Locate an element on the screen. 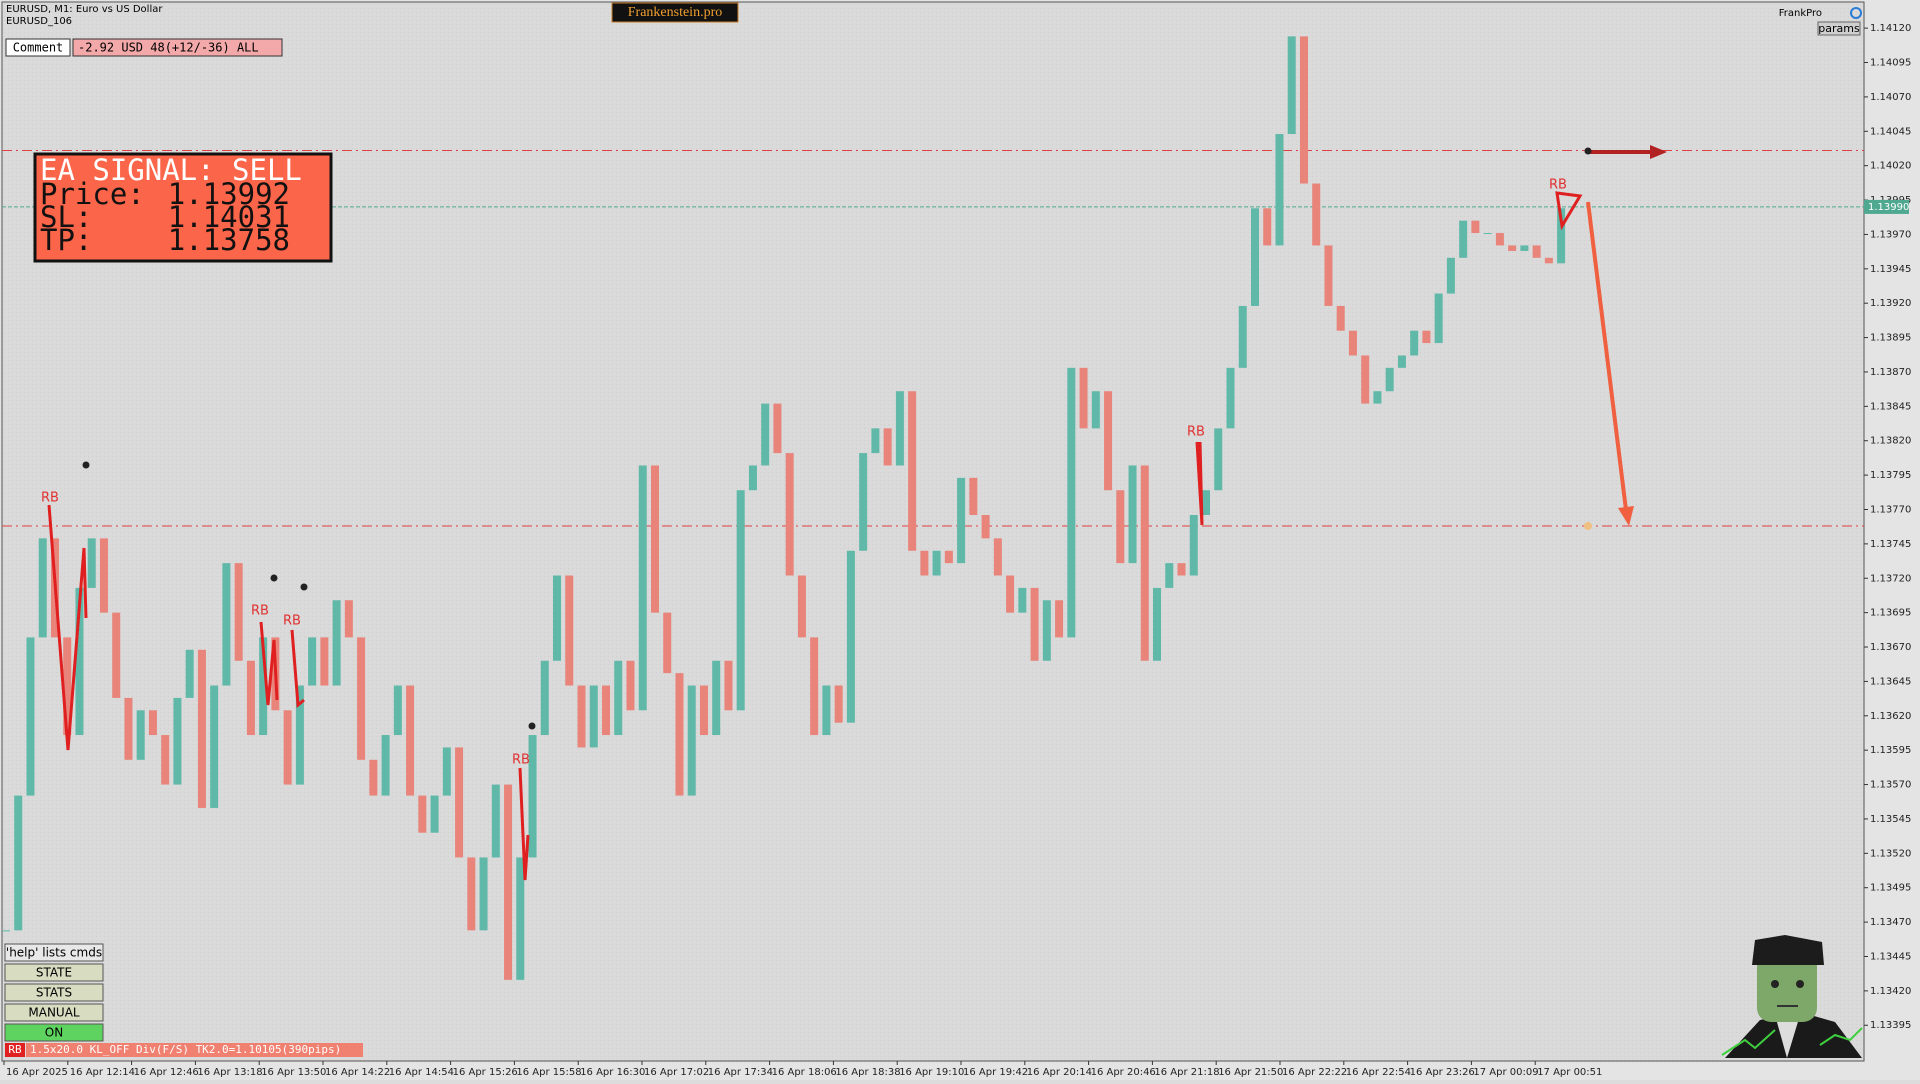 The image size is (1920, 1084). x-tick-label: 16 Apr 12:14 is located at coordinates (102, 1072).